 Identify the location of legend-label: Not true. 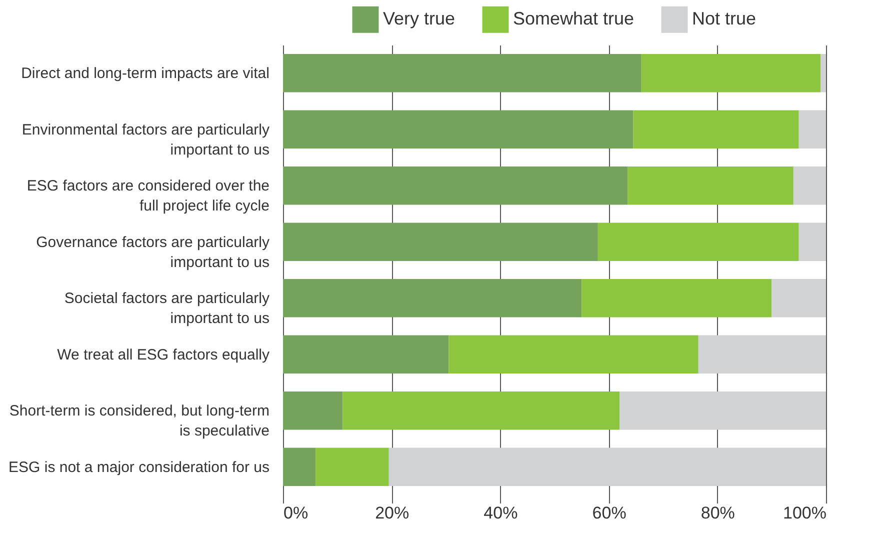
(724, 18).